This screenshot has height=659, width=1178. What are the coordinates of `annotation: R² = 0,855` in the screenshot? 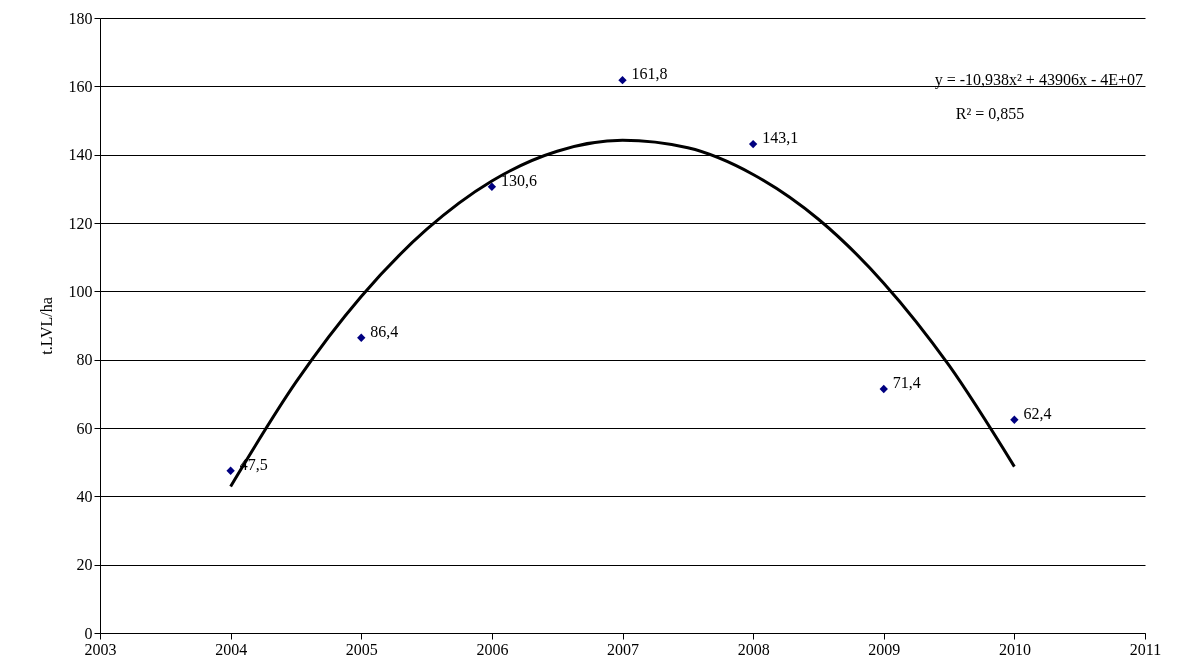 It's located at (990, 113).